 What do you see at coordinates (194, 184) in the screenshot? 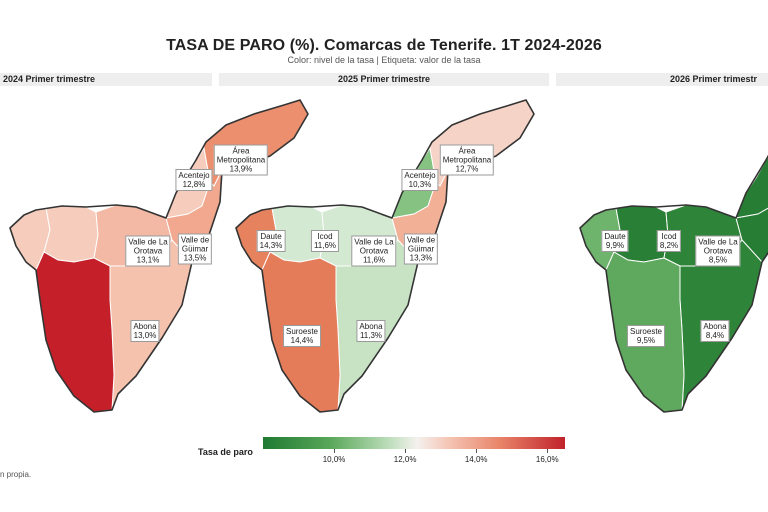
I see `region-value: 12,8%` at bounding box center [194, 184].